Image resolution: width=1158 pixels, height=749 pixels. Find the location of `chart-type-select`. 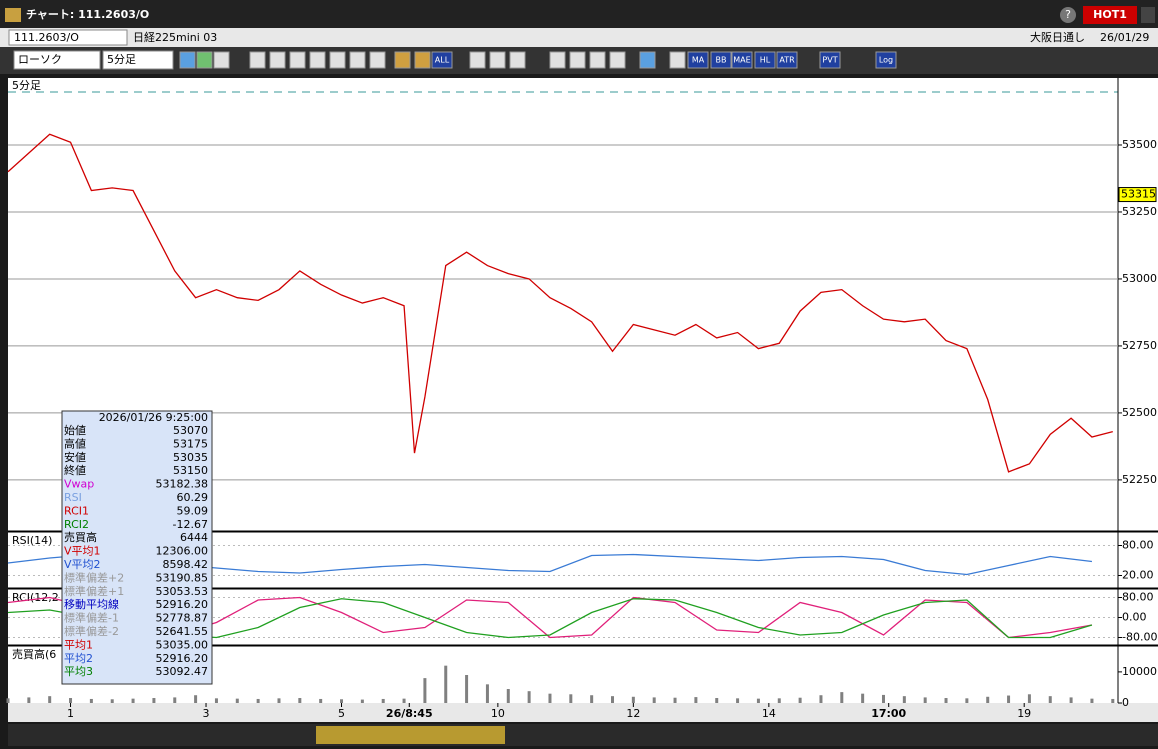

chart-type-select is located at coordinates (57, 60).